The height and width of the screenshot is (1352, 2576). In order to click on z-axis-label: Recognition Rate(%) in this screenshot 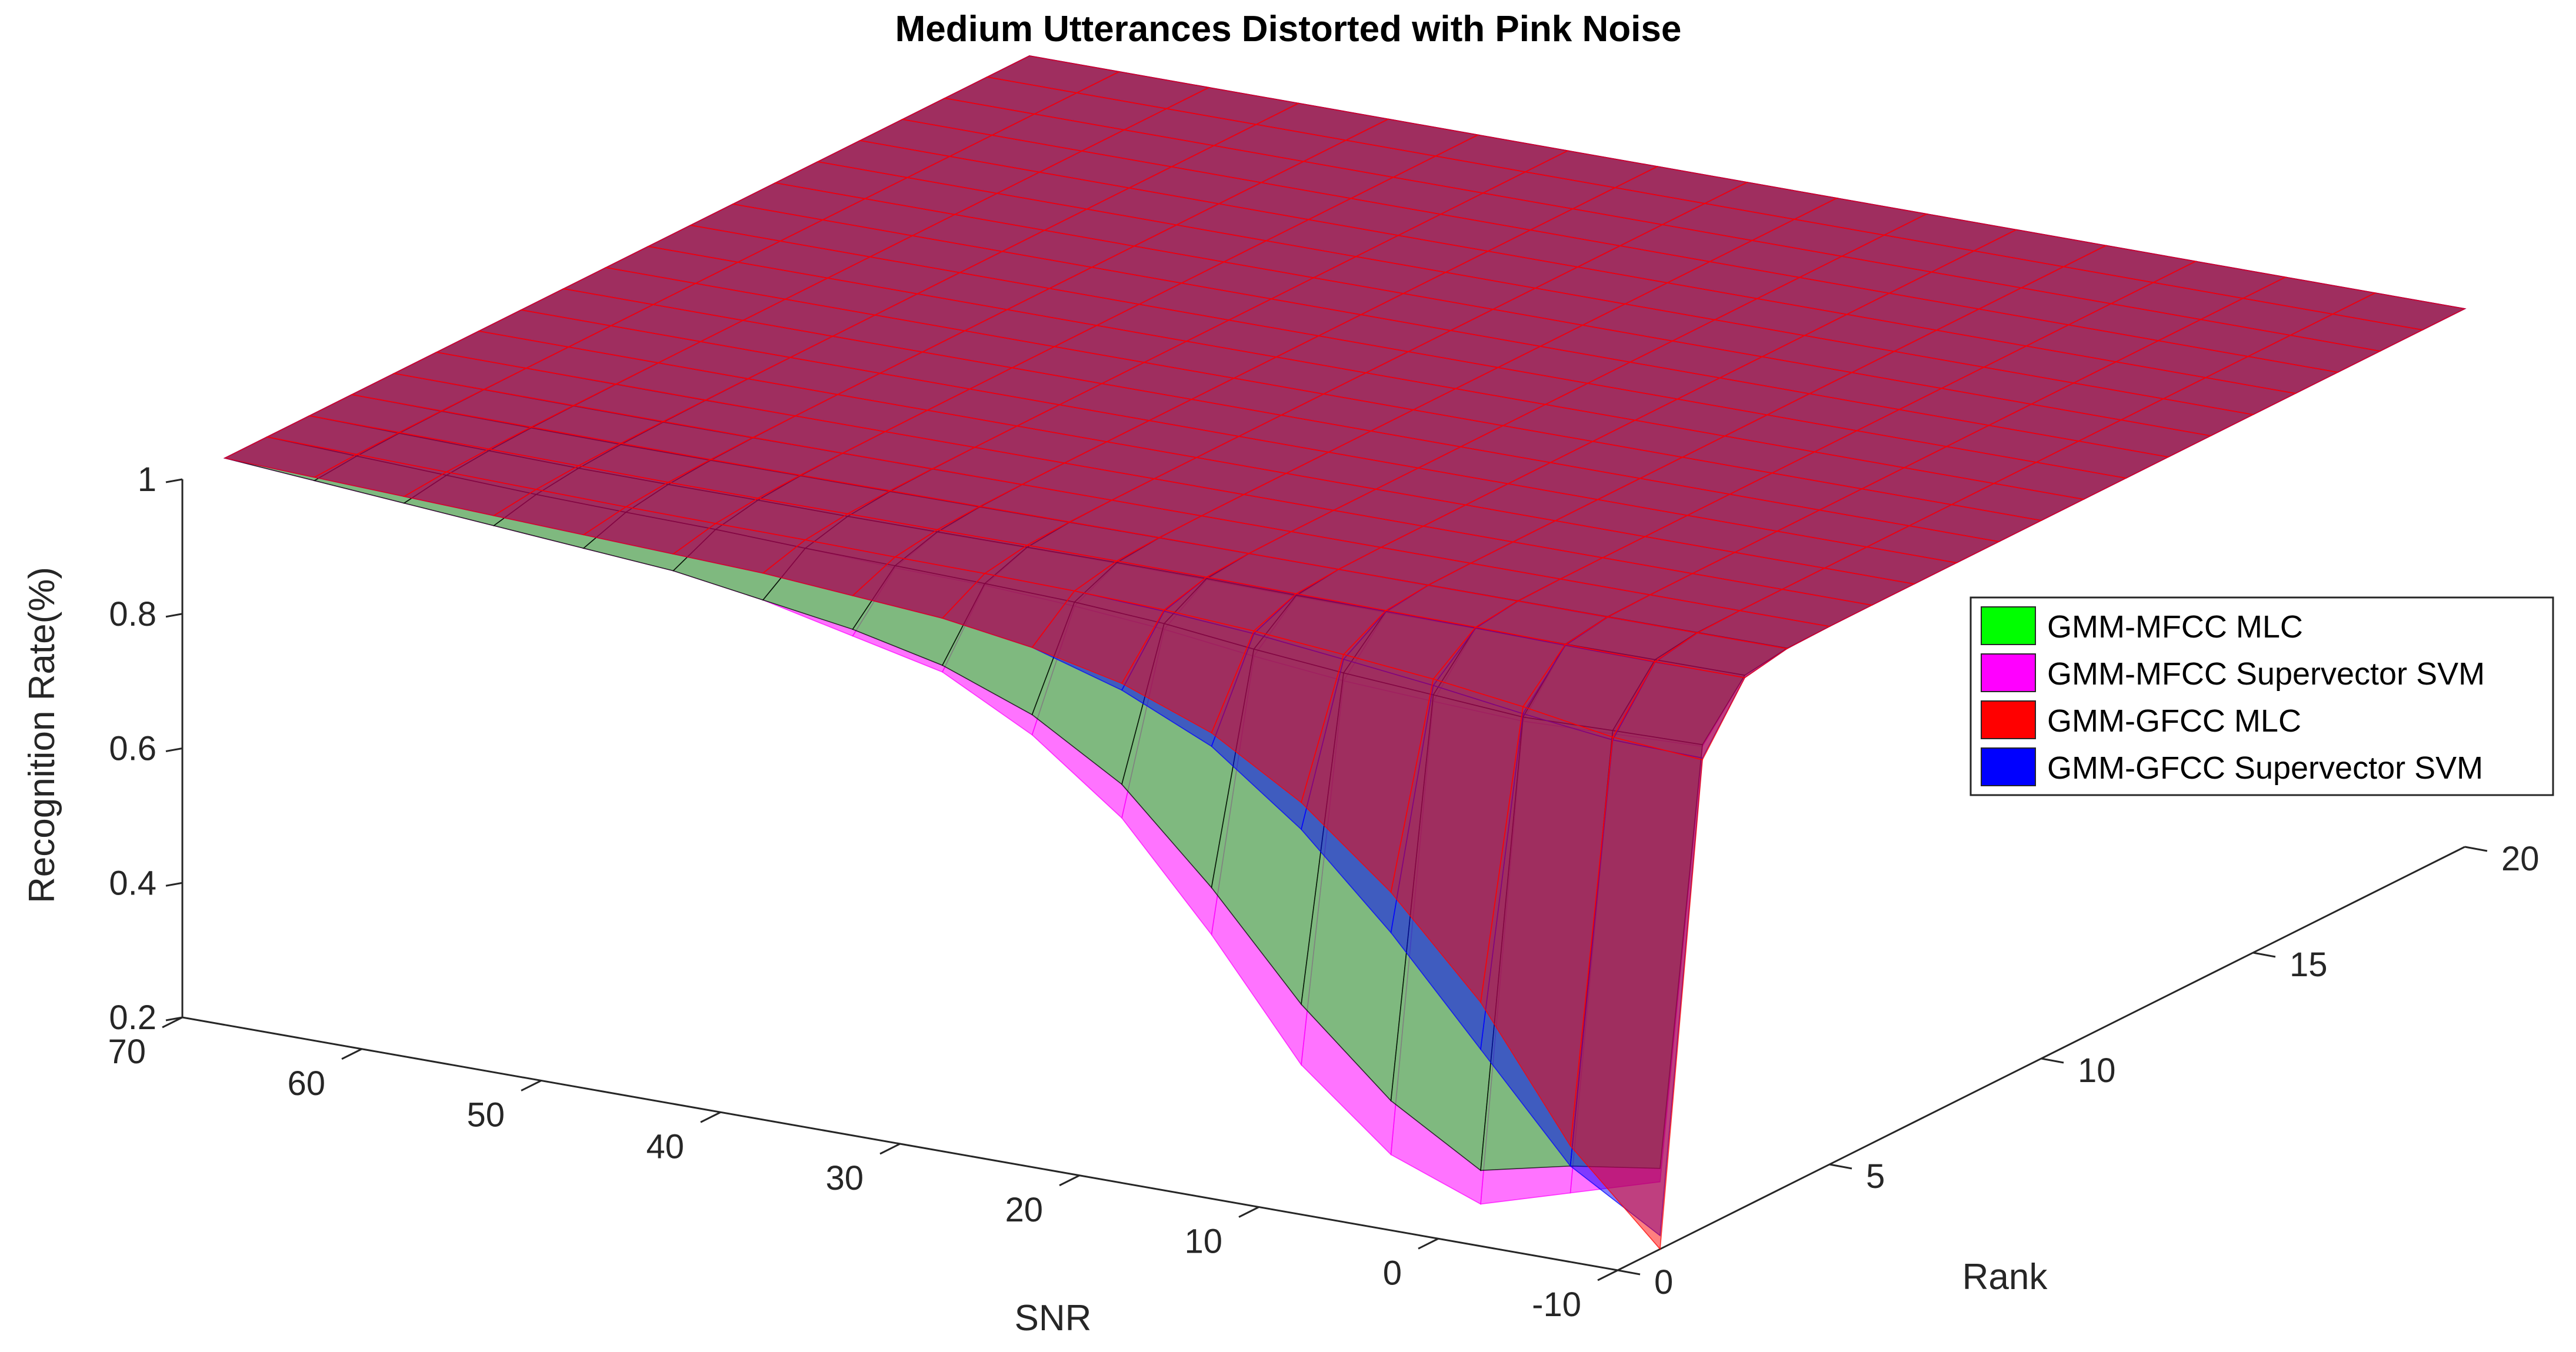, I will do `click(42, 735)`.